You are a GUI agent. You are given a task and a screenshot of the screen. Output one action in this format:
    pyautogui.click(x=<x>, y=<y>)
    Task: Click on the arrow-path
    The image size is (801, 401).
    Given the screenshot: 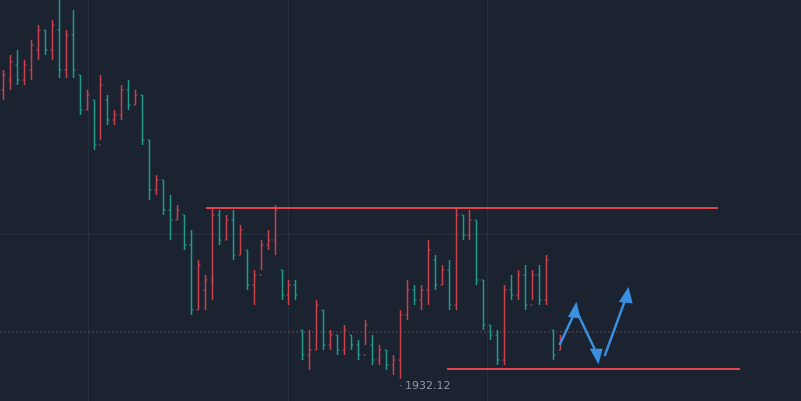 What is the action you would take?
    pyautogui.click(x=616, y=325)
    